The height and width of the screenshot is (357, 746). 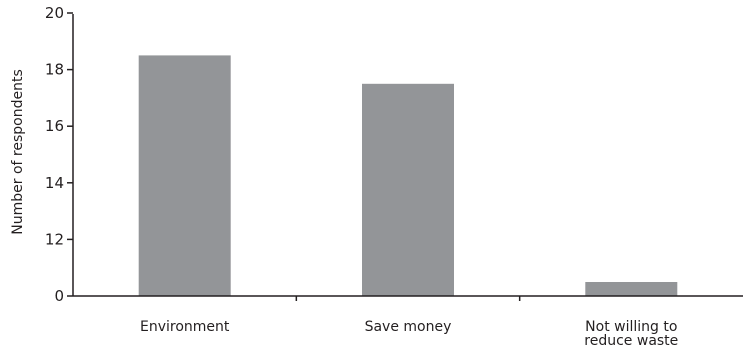 I want to click on y-ticks-group: 0 12 14 16 18 20, so click(x=59, y=154).